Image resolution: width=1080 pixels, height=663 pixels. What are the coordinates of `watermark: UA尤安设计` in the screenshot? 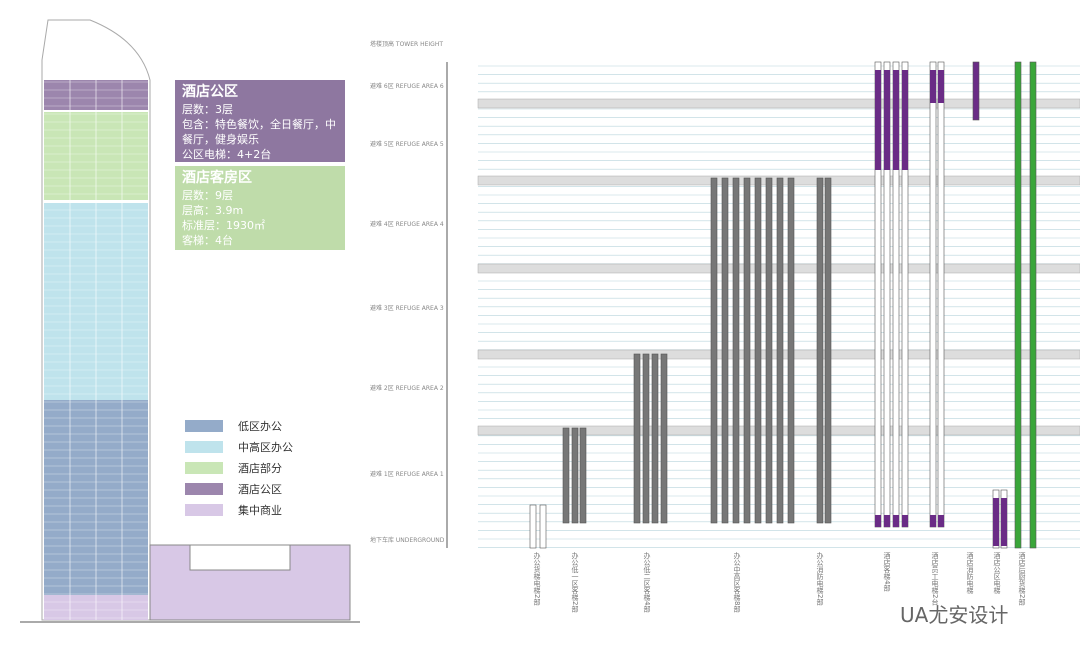 It's located at (954, 615).